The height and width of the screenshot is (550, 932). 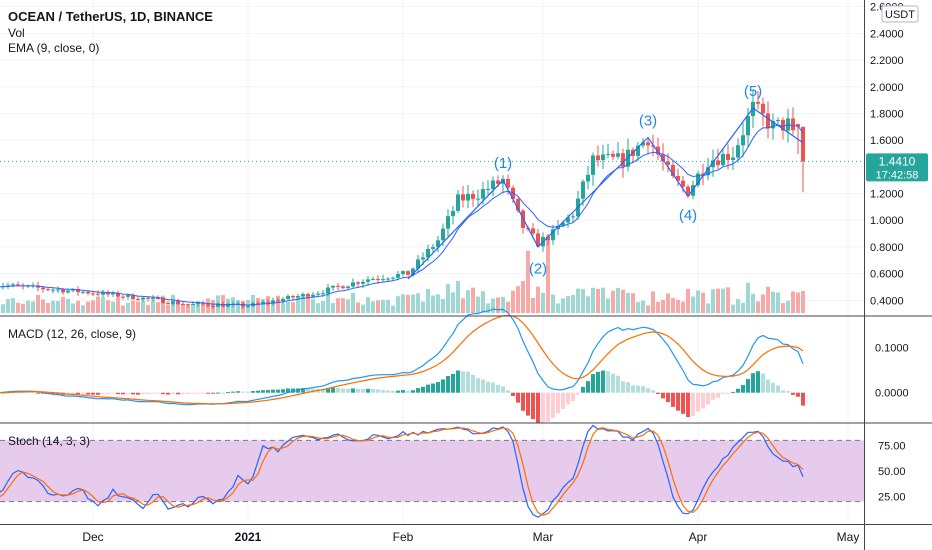 I want to click on wave-label-1: (1), so click(x=503, y=163).